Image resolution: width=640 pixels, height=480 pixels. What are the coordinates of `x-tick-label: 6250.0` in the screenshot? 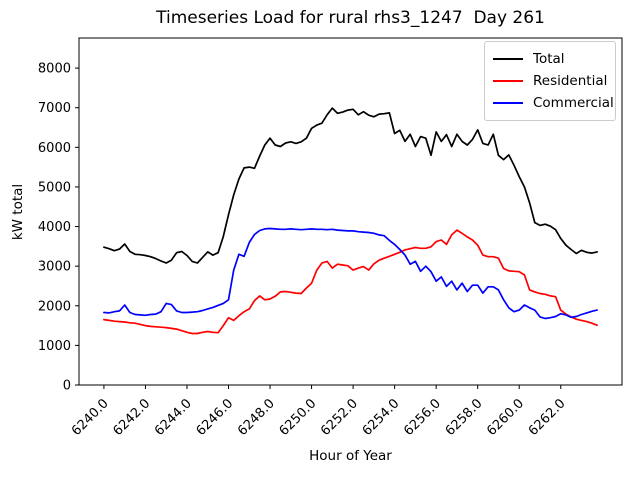 It's located at (298, 417).